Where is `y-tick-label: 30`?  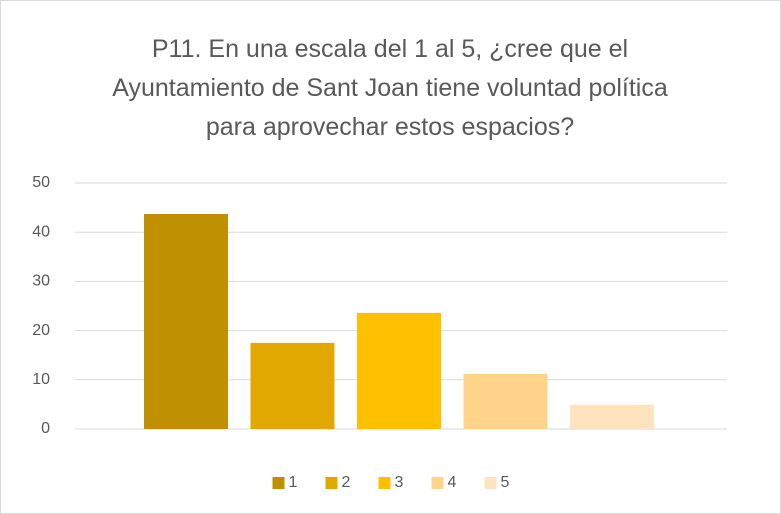 y-tick-label: 30 is located at coordinates (41, 281).